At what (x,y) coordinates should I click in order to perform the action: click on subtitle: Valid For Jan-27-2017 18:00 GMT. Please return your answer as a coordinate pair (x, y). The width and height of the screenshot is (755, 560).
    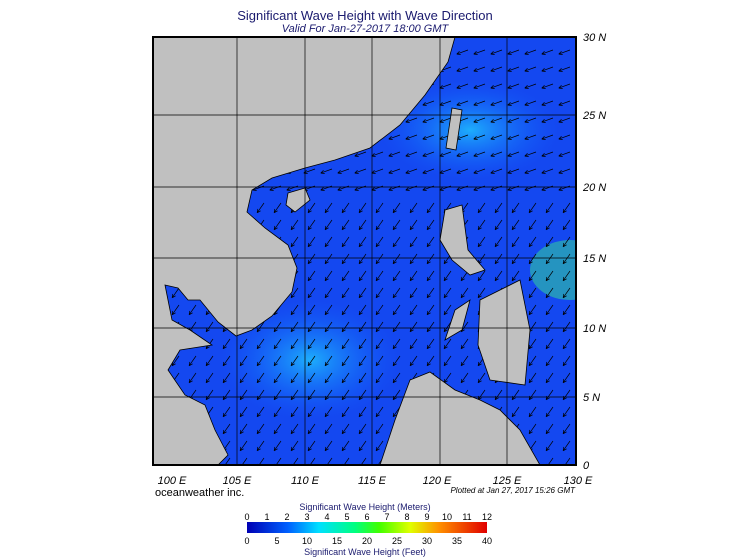
    Looking at the image, I should click on (366, 29).